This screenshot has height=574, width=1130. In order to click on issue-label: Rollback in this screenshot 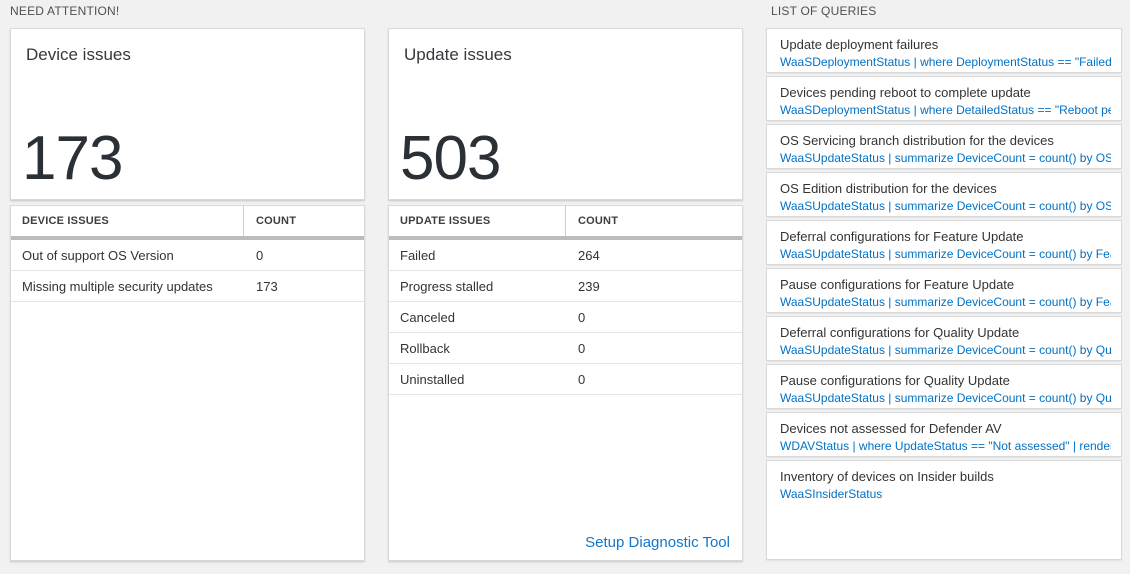, I will do `click(425, 348)`.